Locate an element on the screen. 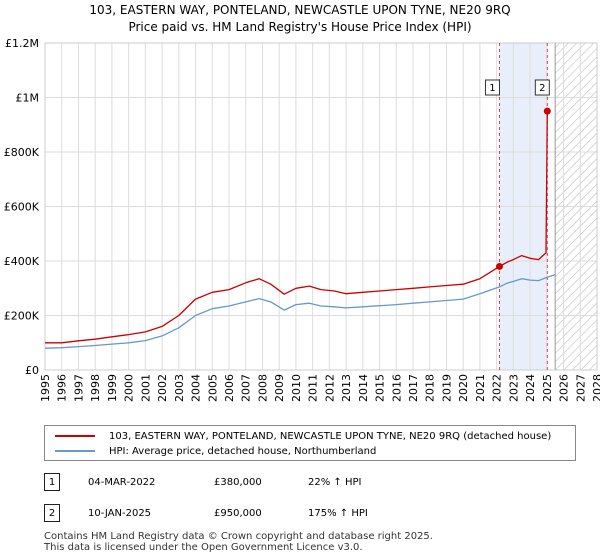  x-tick-label: 1996 is located at coordinates (62, 388).